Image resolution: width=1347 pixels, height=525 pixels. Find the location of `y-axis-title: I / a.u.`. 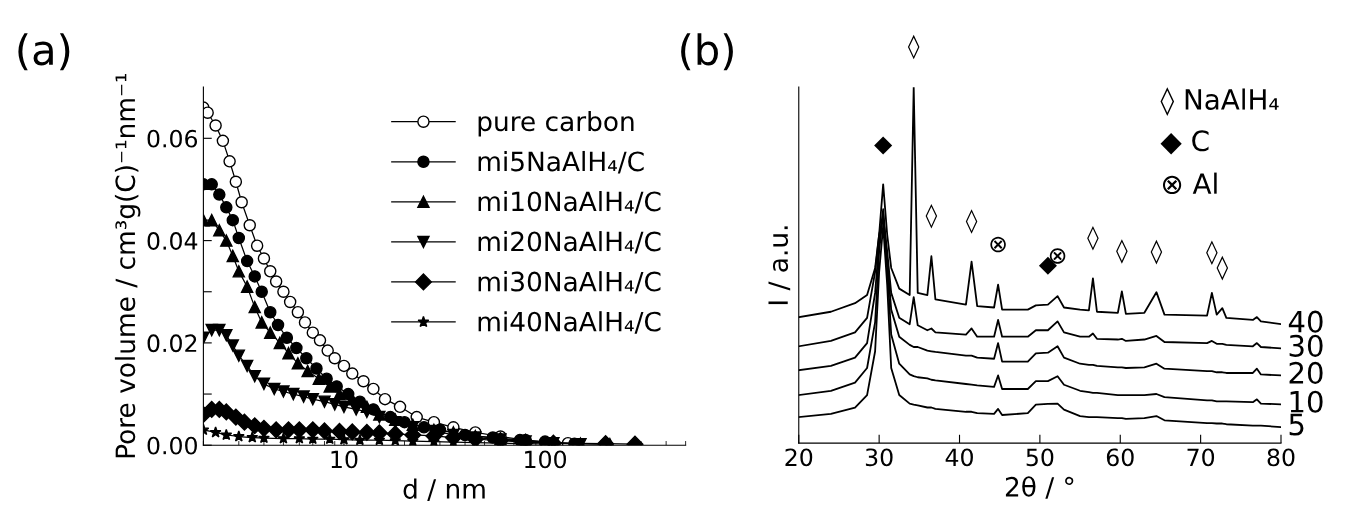

y-axis-title: I / a.u. is located at coordinates (779, 265).